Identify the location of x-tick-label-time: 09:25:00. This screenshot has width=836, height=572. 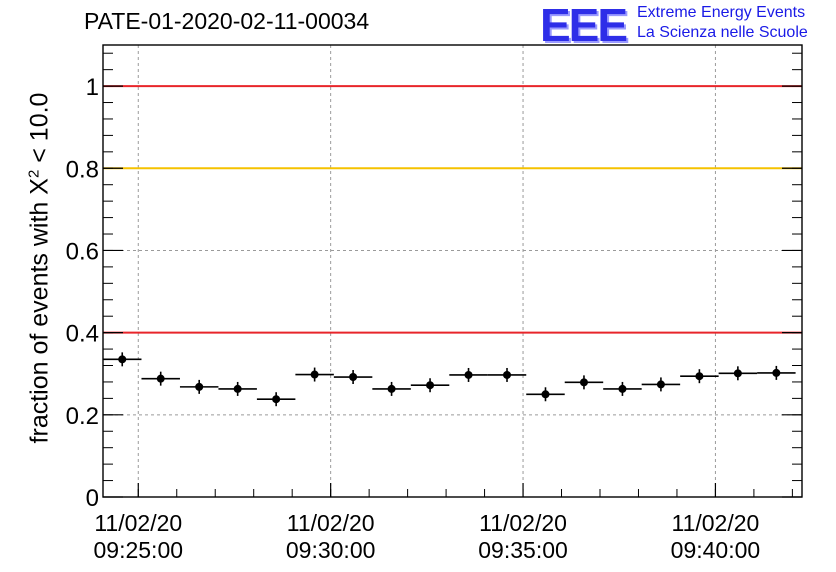
(139, 550).